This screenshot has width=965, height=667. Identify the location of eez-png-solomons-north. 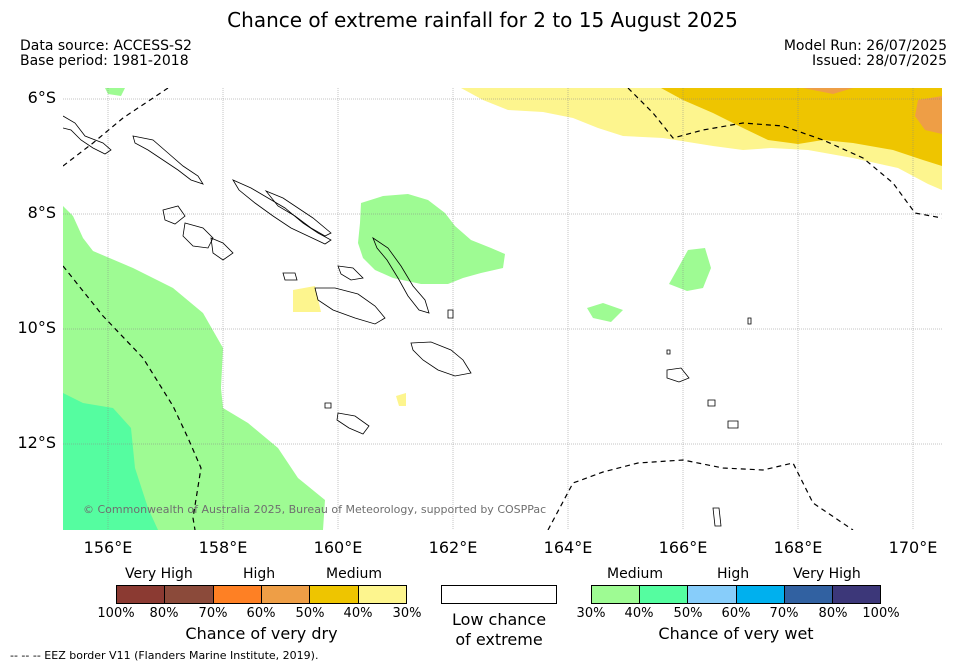
(116, 127).